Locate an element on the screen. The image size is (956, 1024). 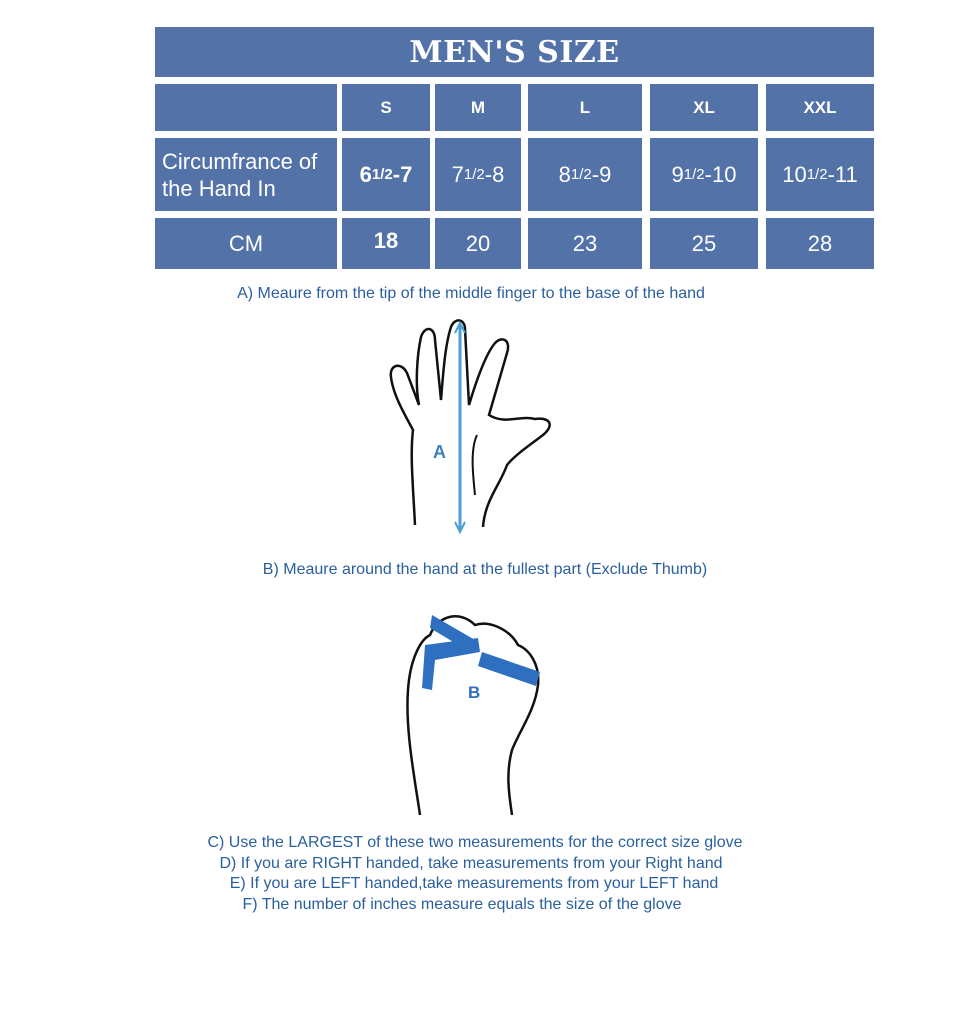
inches-cell-s: 6 1/2 -7 is located at coordinates (386, 174).